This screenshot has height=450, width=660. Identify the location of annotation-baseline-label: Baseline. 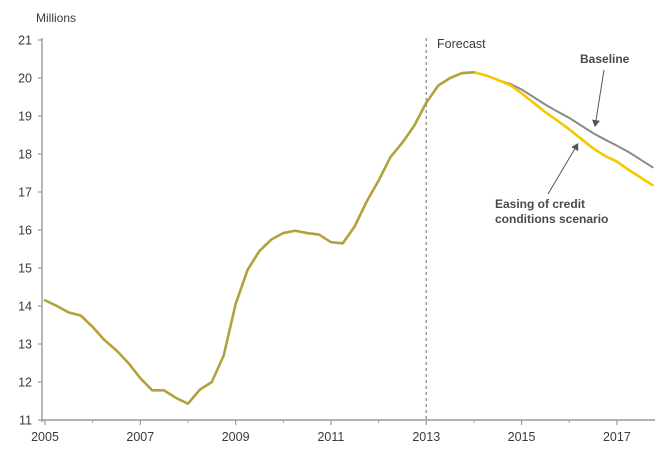
(605, 59).